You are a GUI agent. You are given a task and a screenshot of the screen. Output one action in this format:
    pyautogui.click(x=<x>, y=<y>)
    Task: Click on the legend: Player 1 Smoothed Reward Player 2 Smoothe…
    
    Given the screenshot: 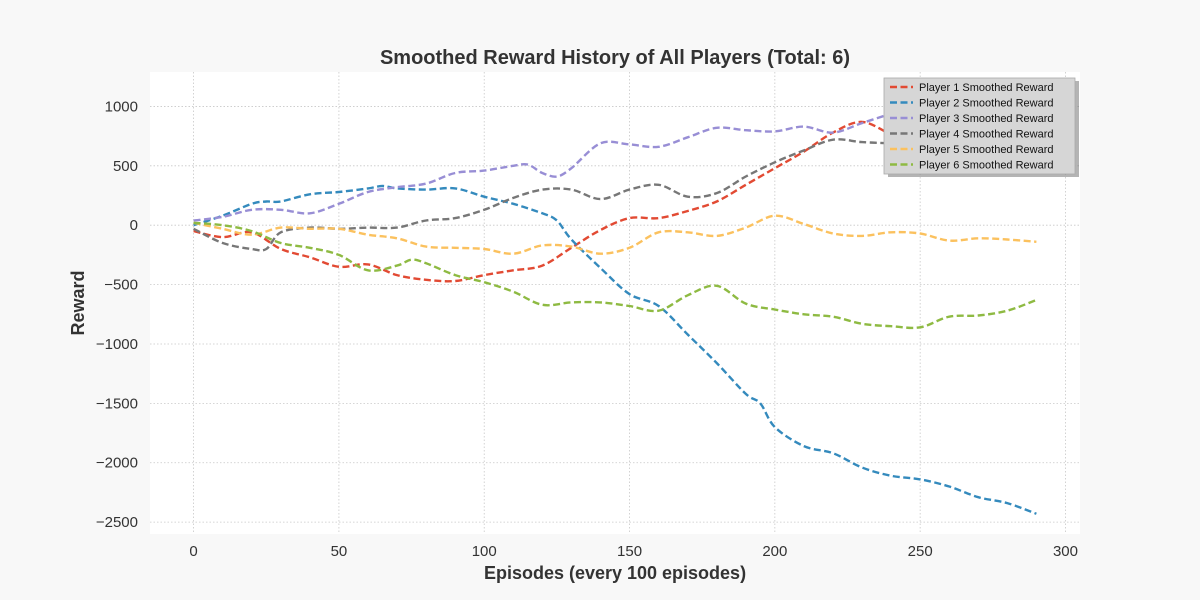 What is the action you would take?
    pyautogui.click(x=981, y=127)
    